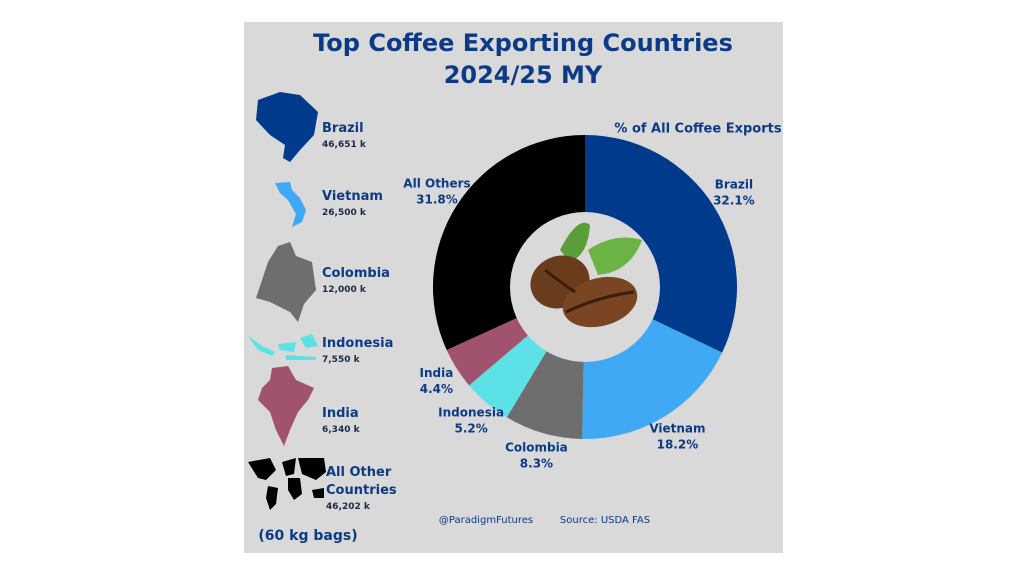 This screenshot has width=1024, height=576. Describe the element at coordinates (344, 213) in the screenshot. I see `country-volume: 26,500 k` at that location.